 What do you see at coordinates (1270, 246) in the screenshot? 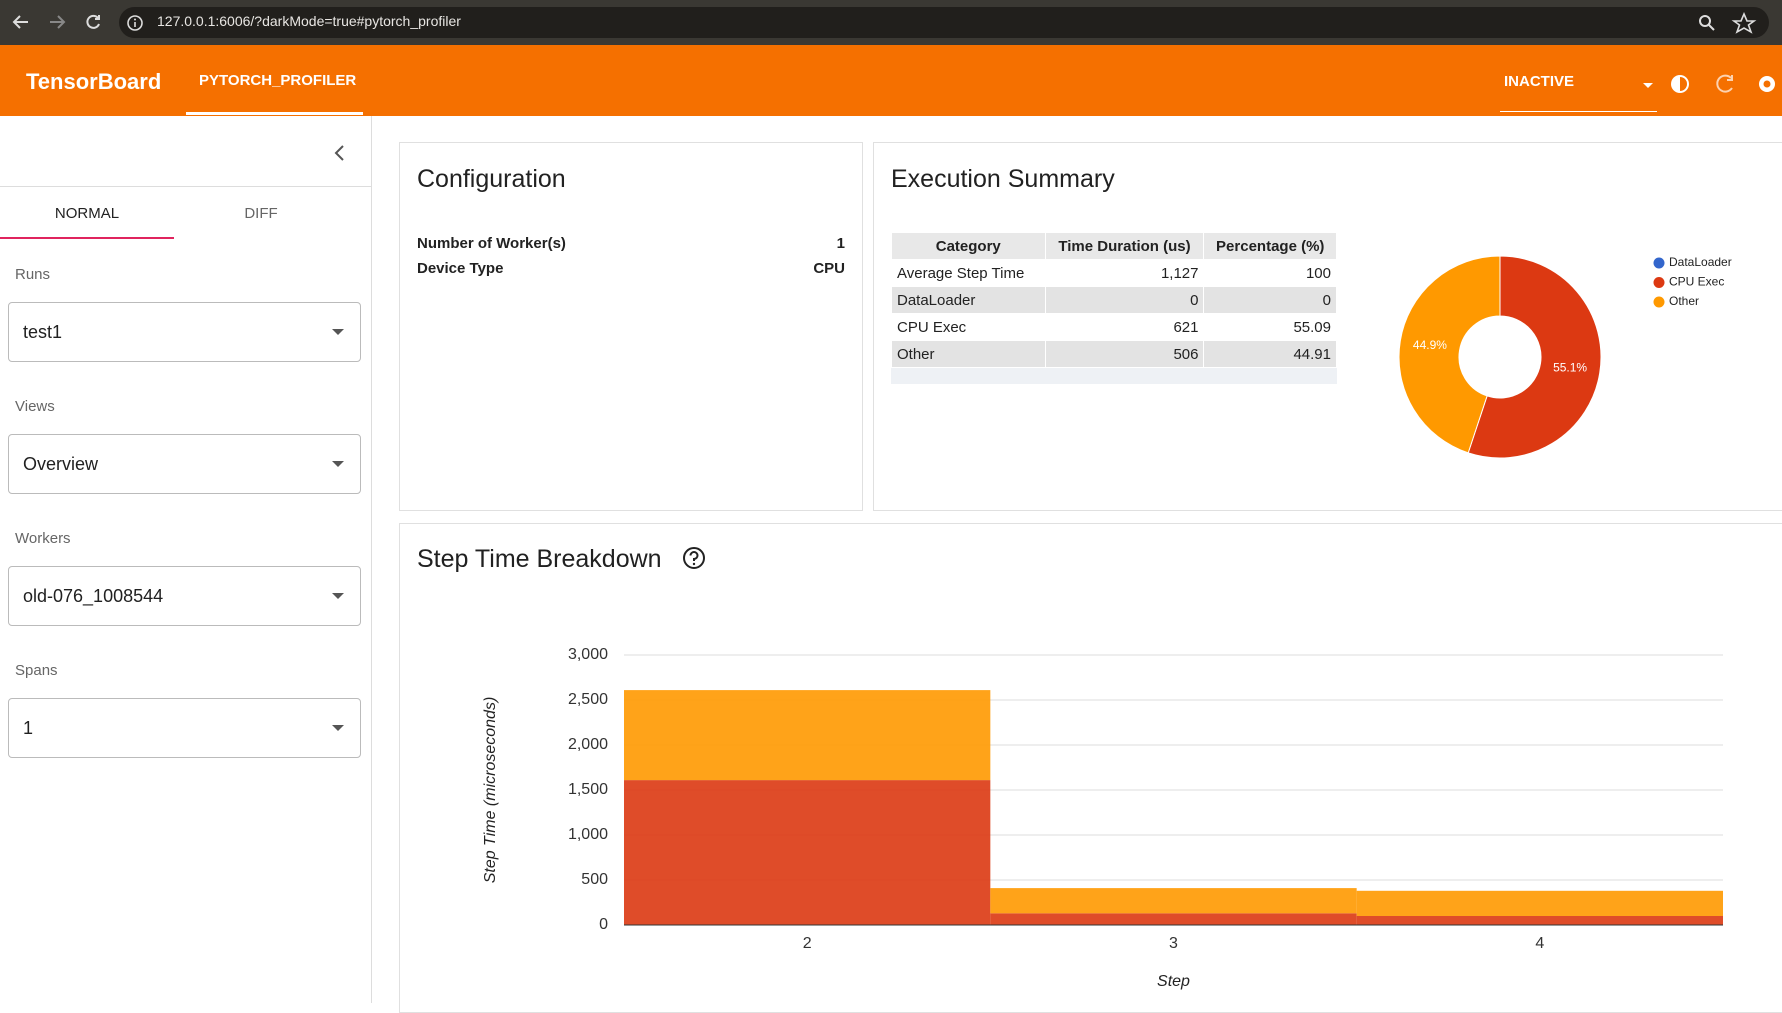
I see `column-header: Percentage (%)` at bounding box center [1270, 246].